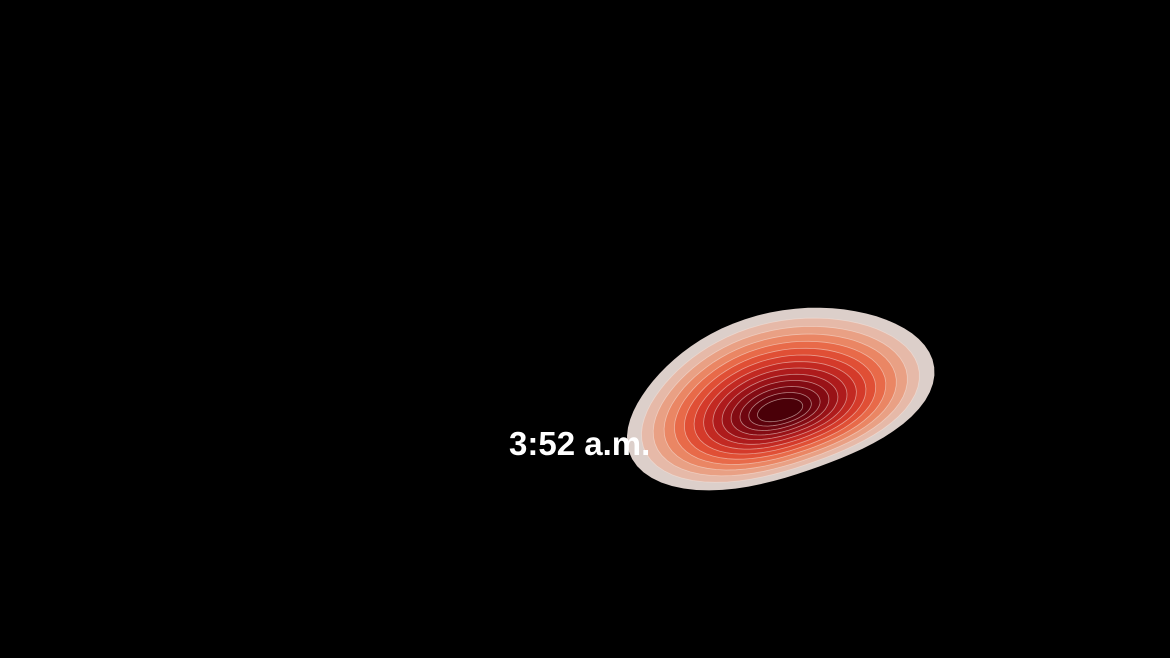 Image resolution: width=1170 pixels, height=658 pixels. Describe the element at coordinates (580, 443) in the screenshot. I see `time-label: 3:52 a.m.` at that location.